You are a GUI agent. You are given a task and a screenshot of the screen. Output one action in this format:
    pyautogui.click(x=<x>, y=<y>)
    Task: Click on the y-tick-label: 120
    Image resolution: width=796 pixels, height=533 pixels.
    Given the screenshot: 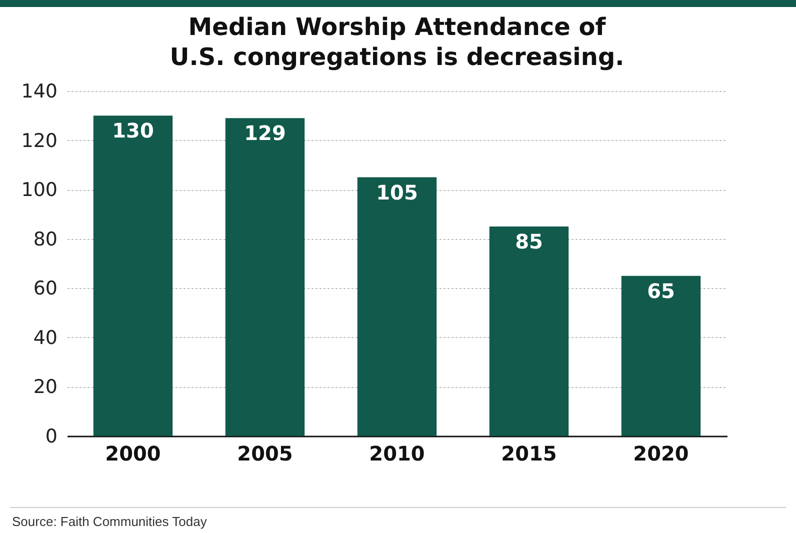 What is the action you would take?
    pyautogui.click(x=39, y=141)
    